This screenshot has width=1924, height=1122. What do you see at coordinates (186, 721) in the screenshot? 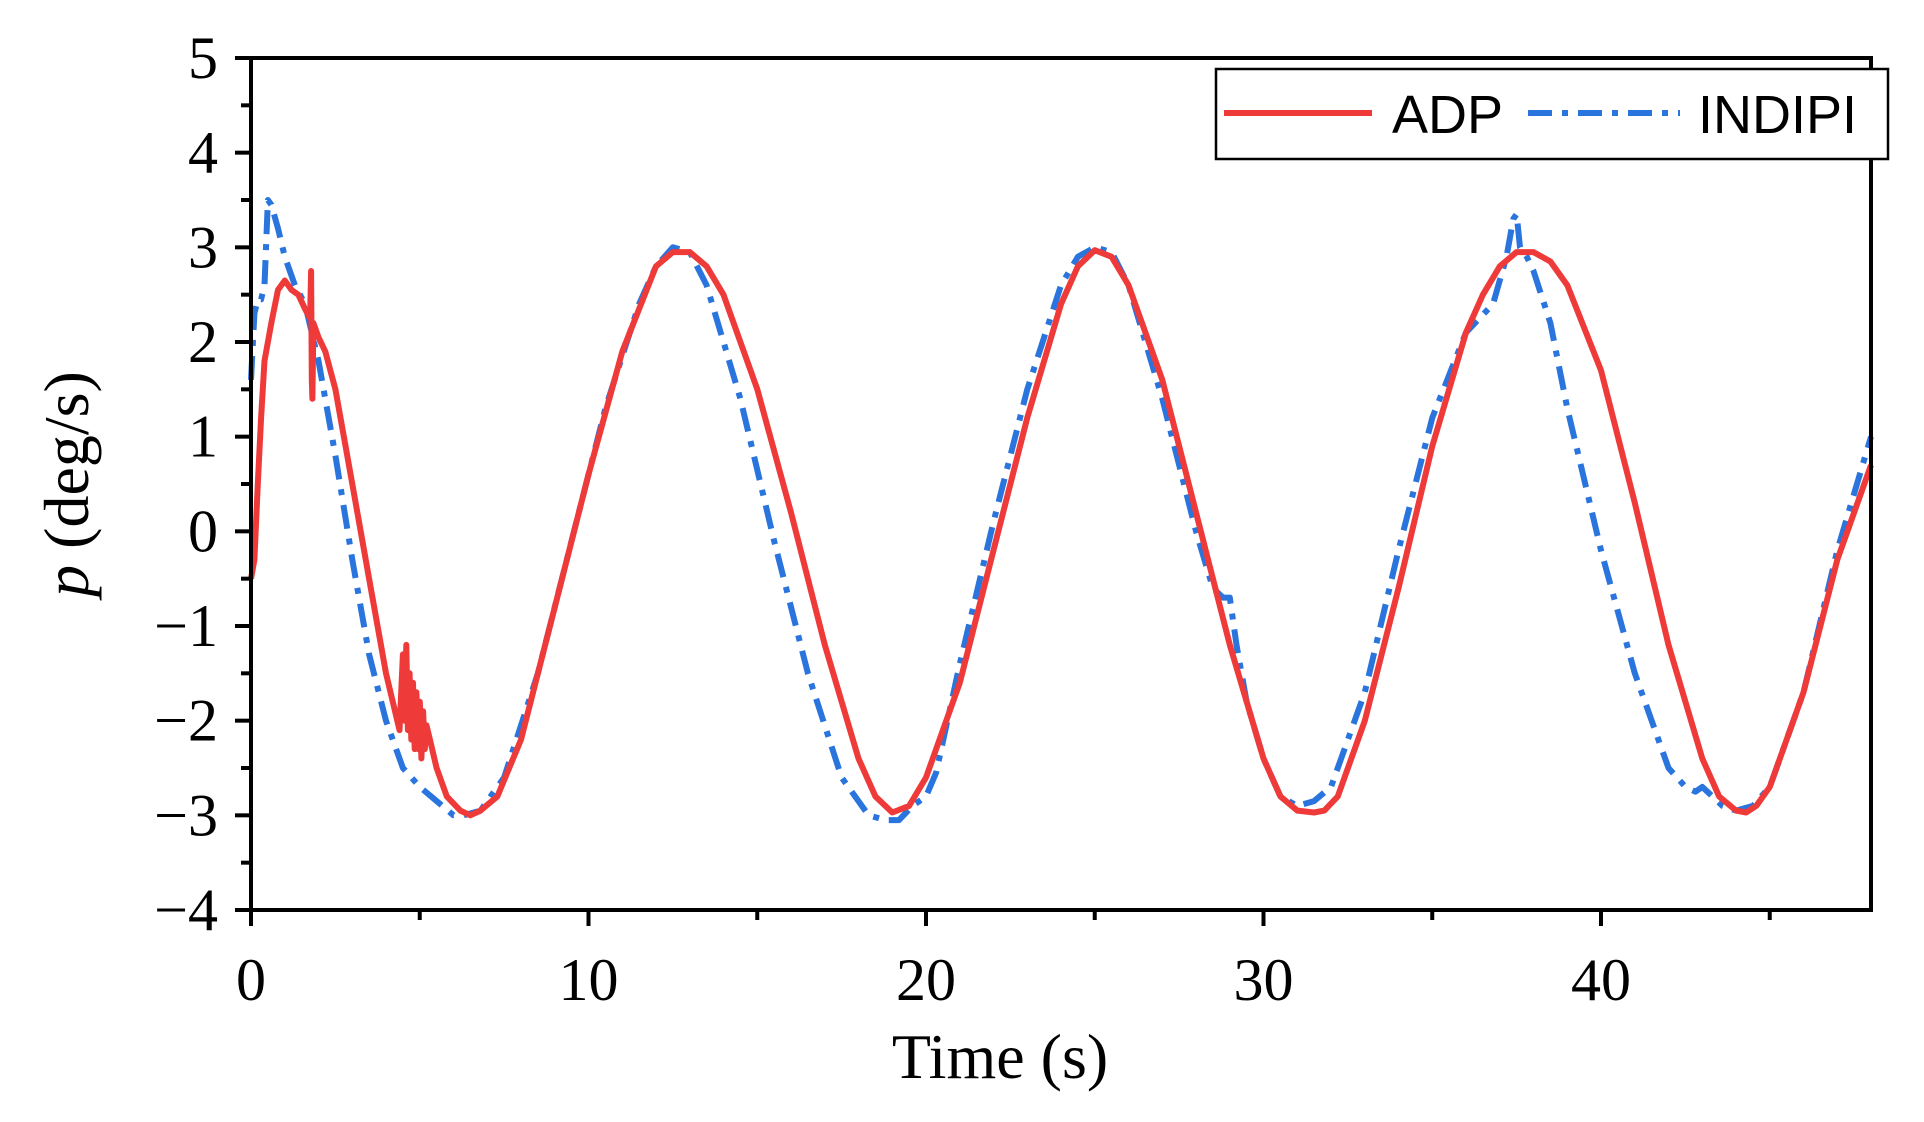
I see `y-tick-label: −2` at bounding box center [186, 721].